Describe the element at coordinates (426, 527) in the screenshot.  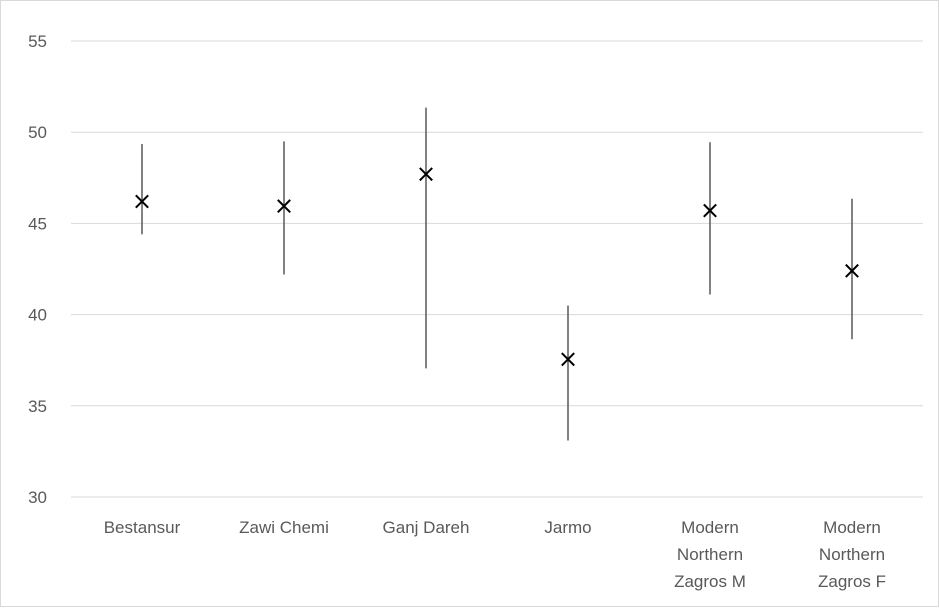
I see `x-category-label-3: Ganj Dareh` at that location.